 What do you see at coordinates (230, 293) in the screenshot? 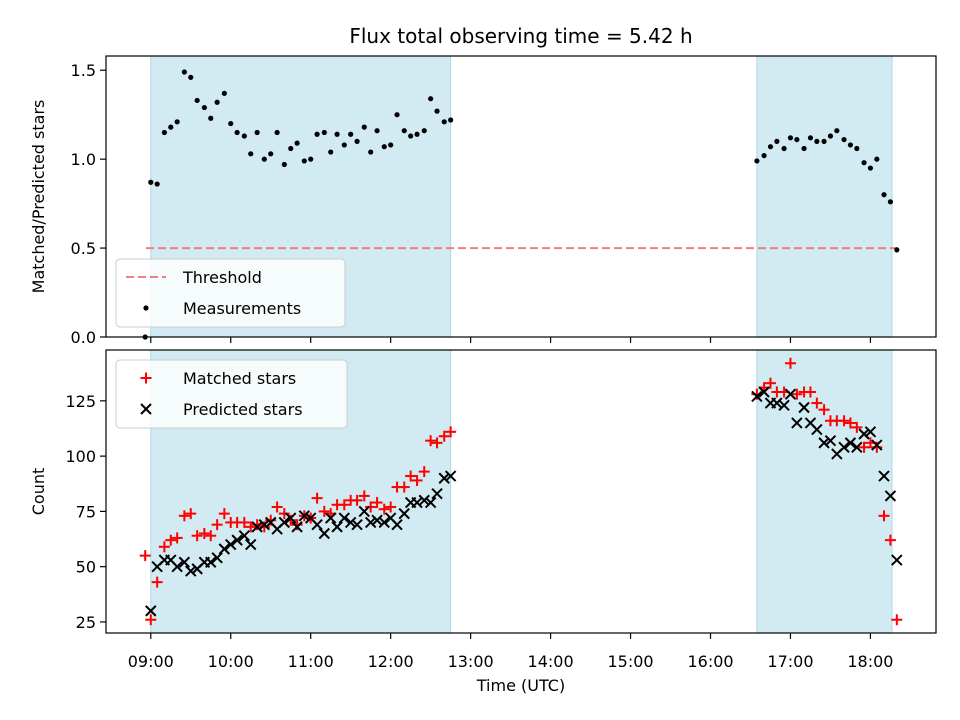
I see `legend: Threshold Measurements` at bounding box center [230, 293].